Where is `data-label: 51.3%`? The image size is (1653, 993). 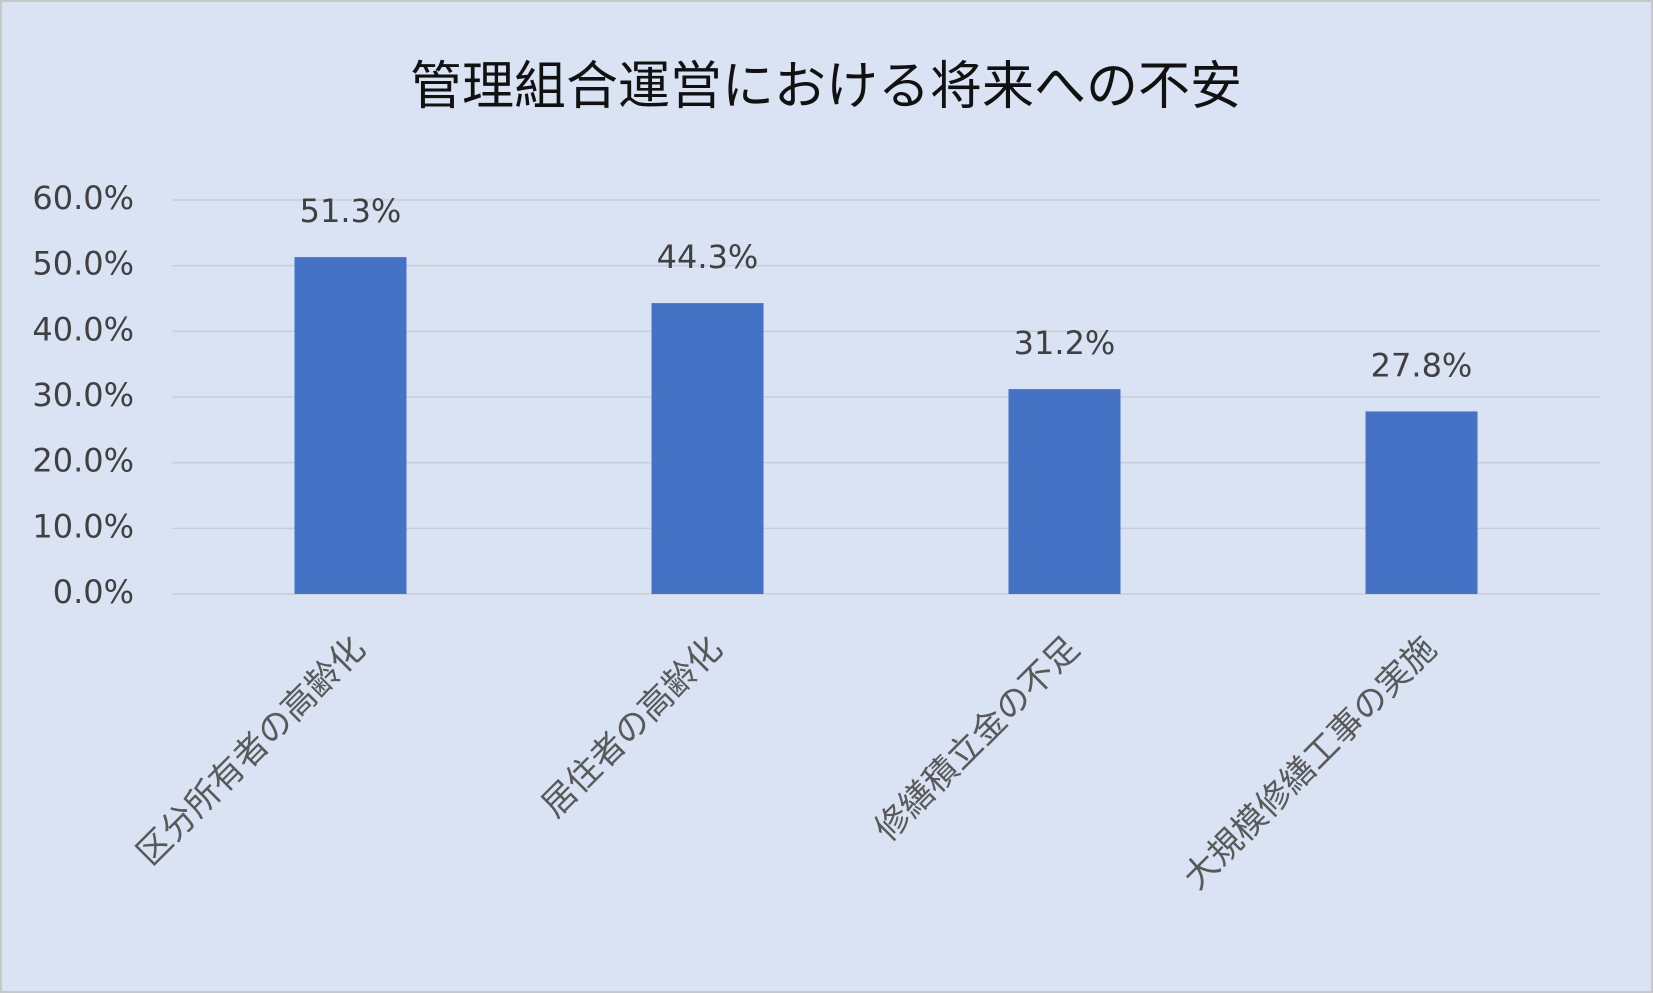 data-label: 51.3% is located at coordinates (351, 211).